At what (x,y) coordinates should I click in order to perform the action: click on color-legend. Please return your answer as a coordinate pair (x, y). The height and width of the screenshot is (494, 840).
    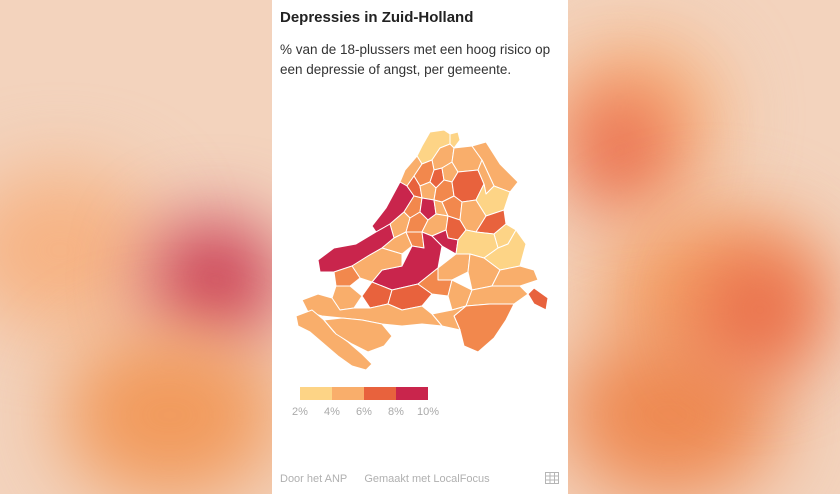
    Looking at the image, I should click on (364, 393).